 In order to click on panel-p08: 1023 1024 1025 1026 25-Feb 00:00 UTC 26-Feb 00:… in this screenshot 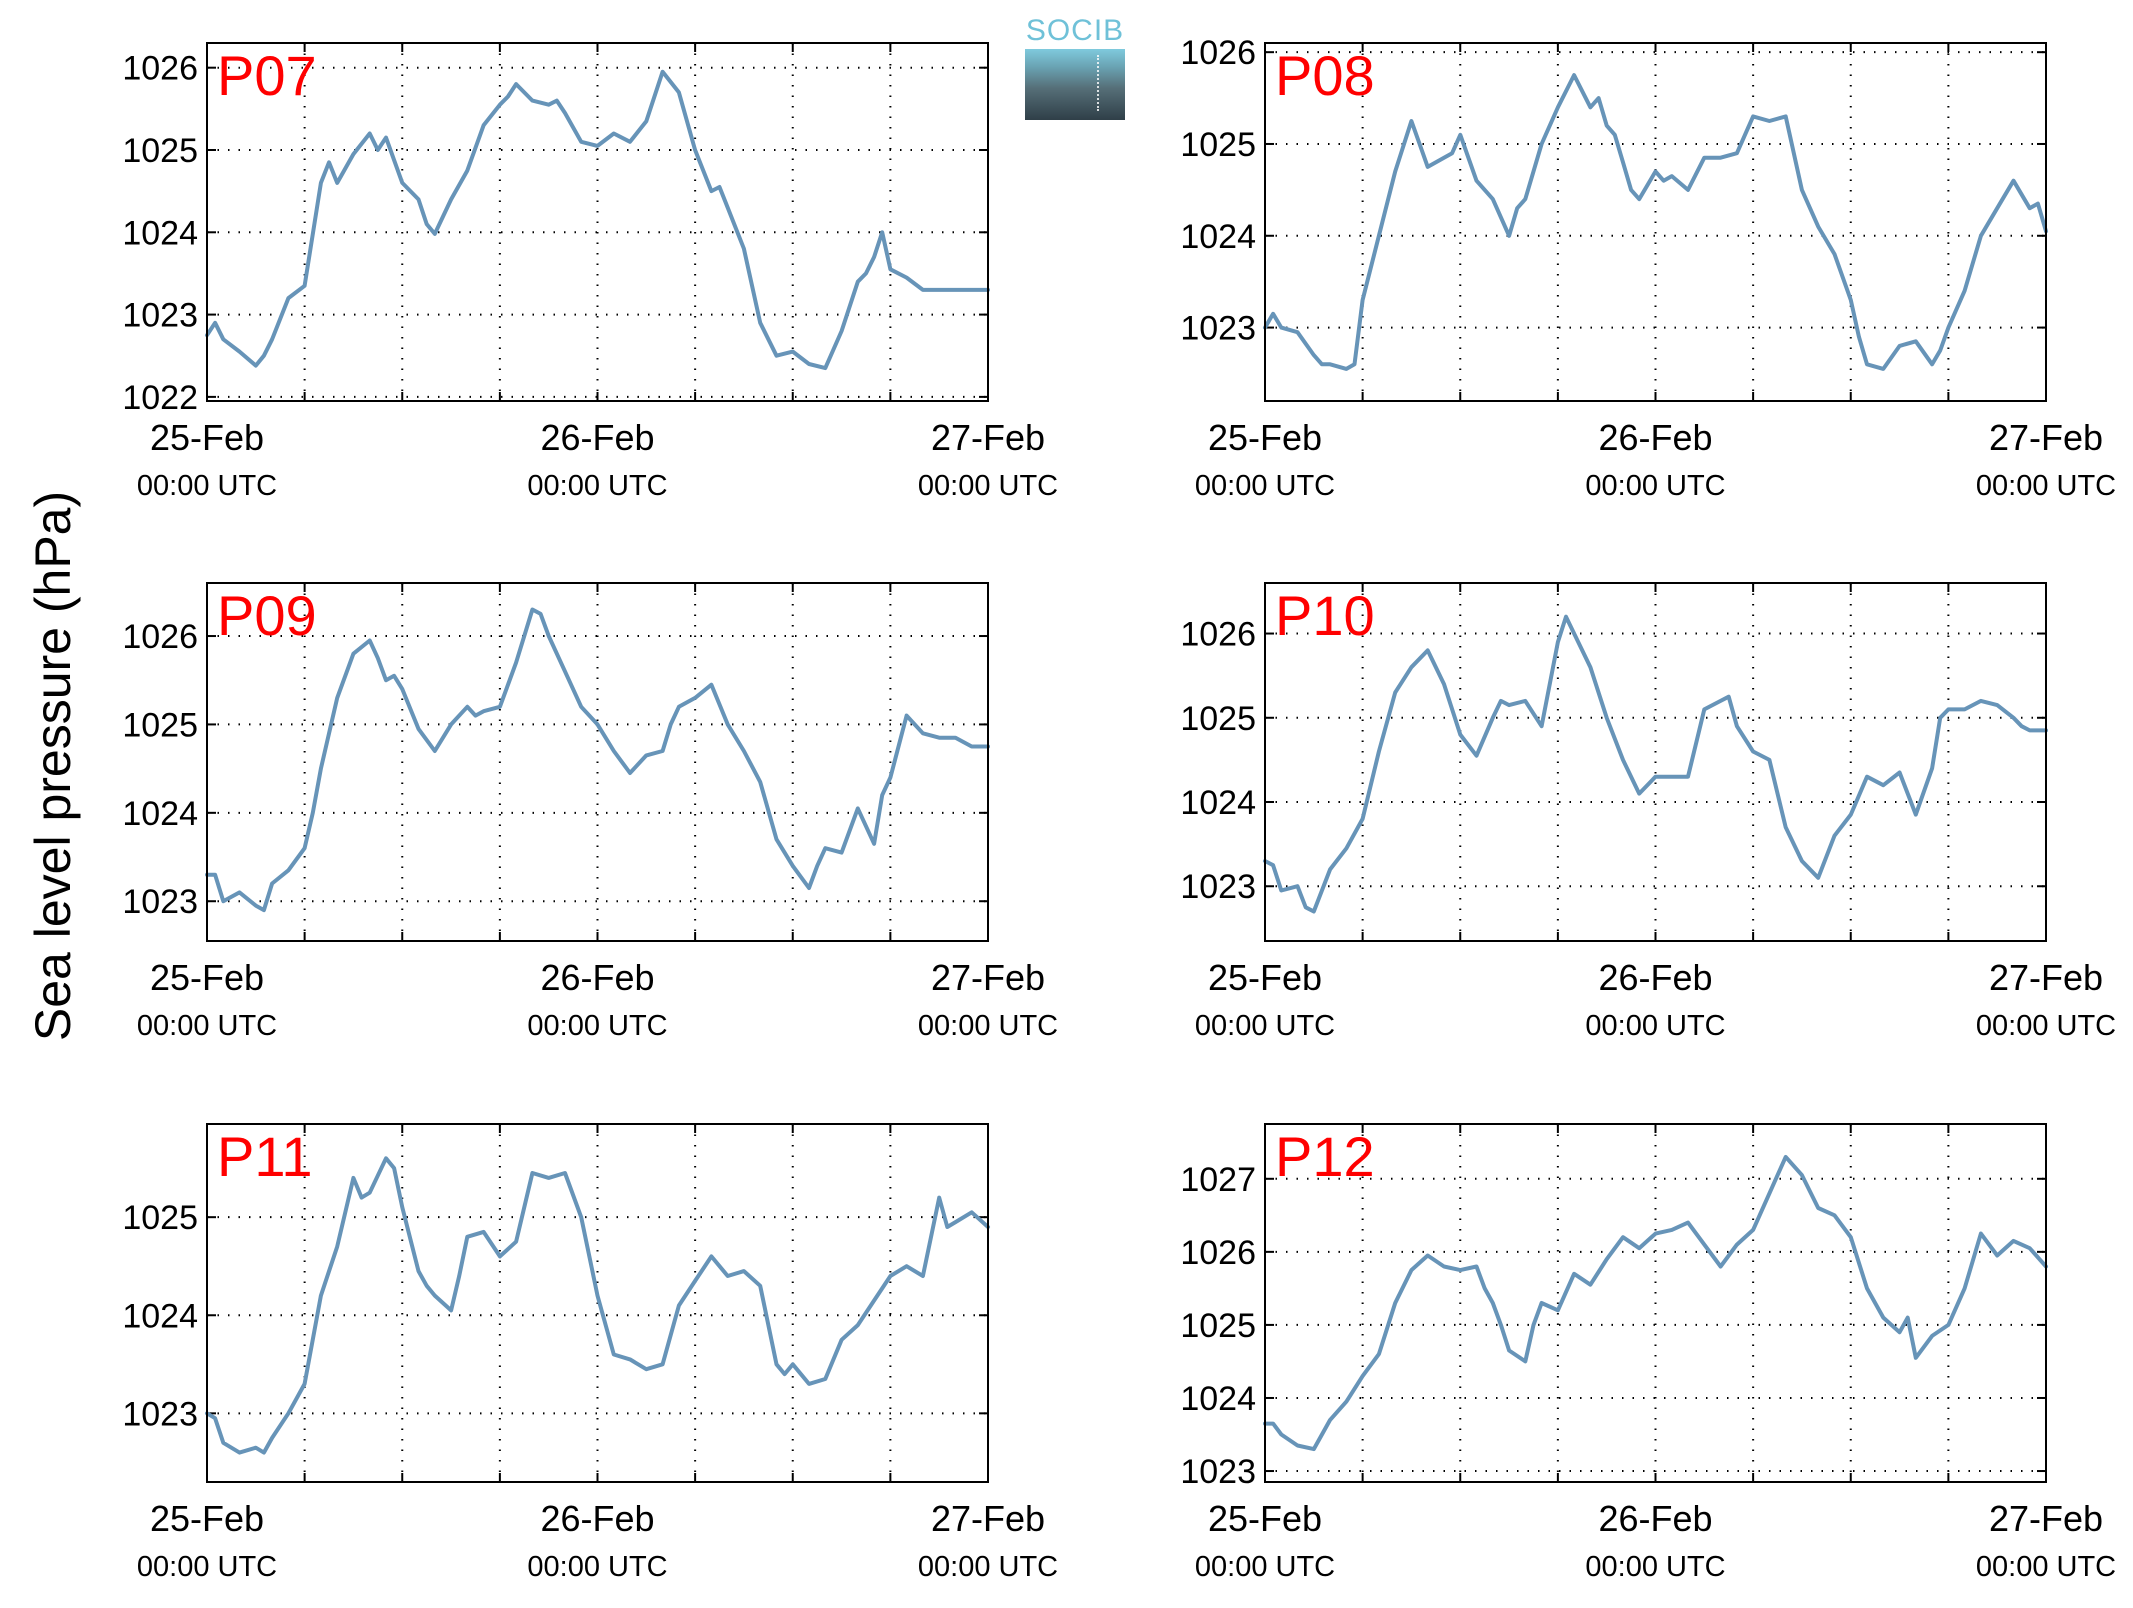, I will do `click(1648, 268)`.